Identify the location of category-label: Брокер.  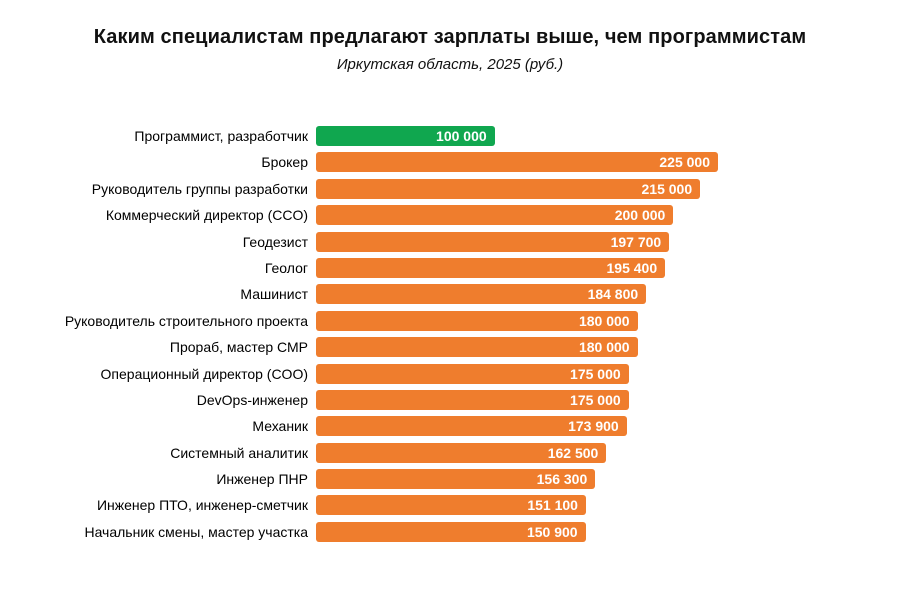
(284, 162).